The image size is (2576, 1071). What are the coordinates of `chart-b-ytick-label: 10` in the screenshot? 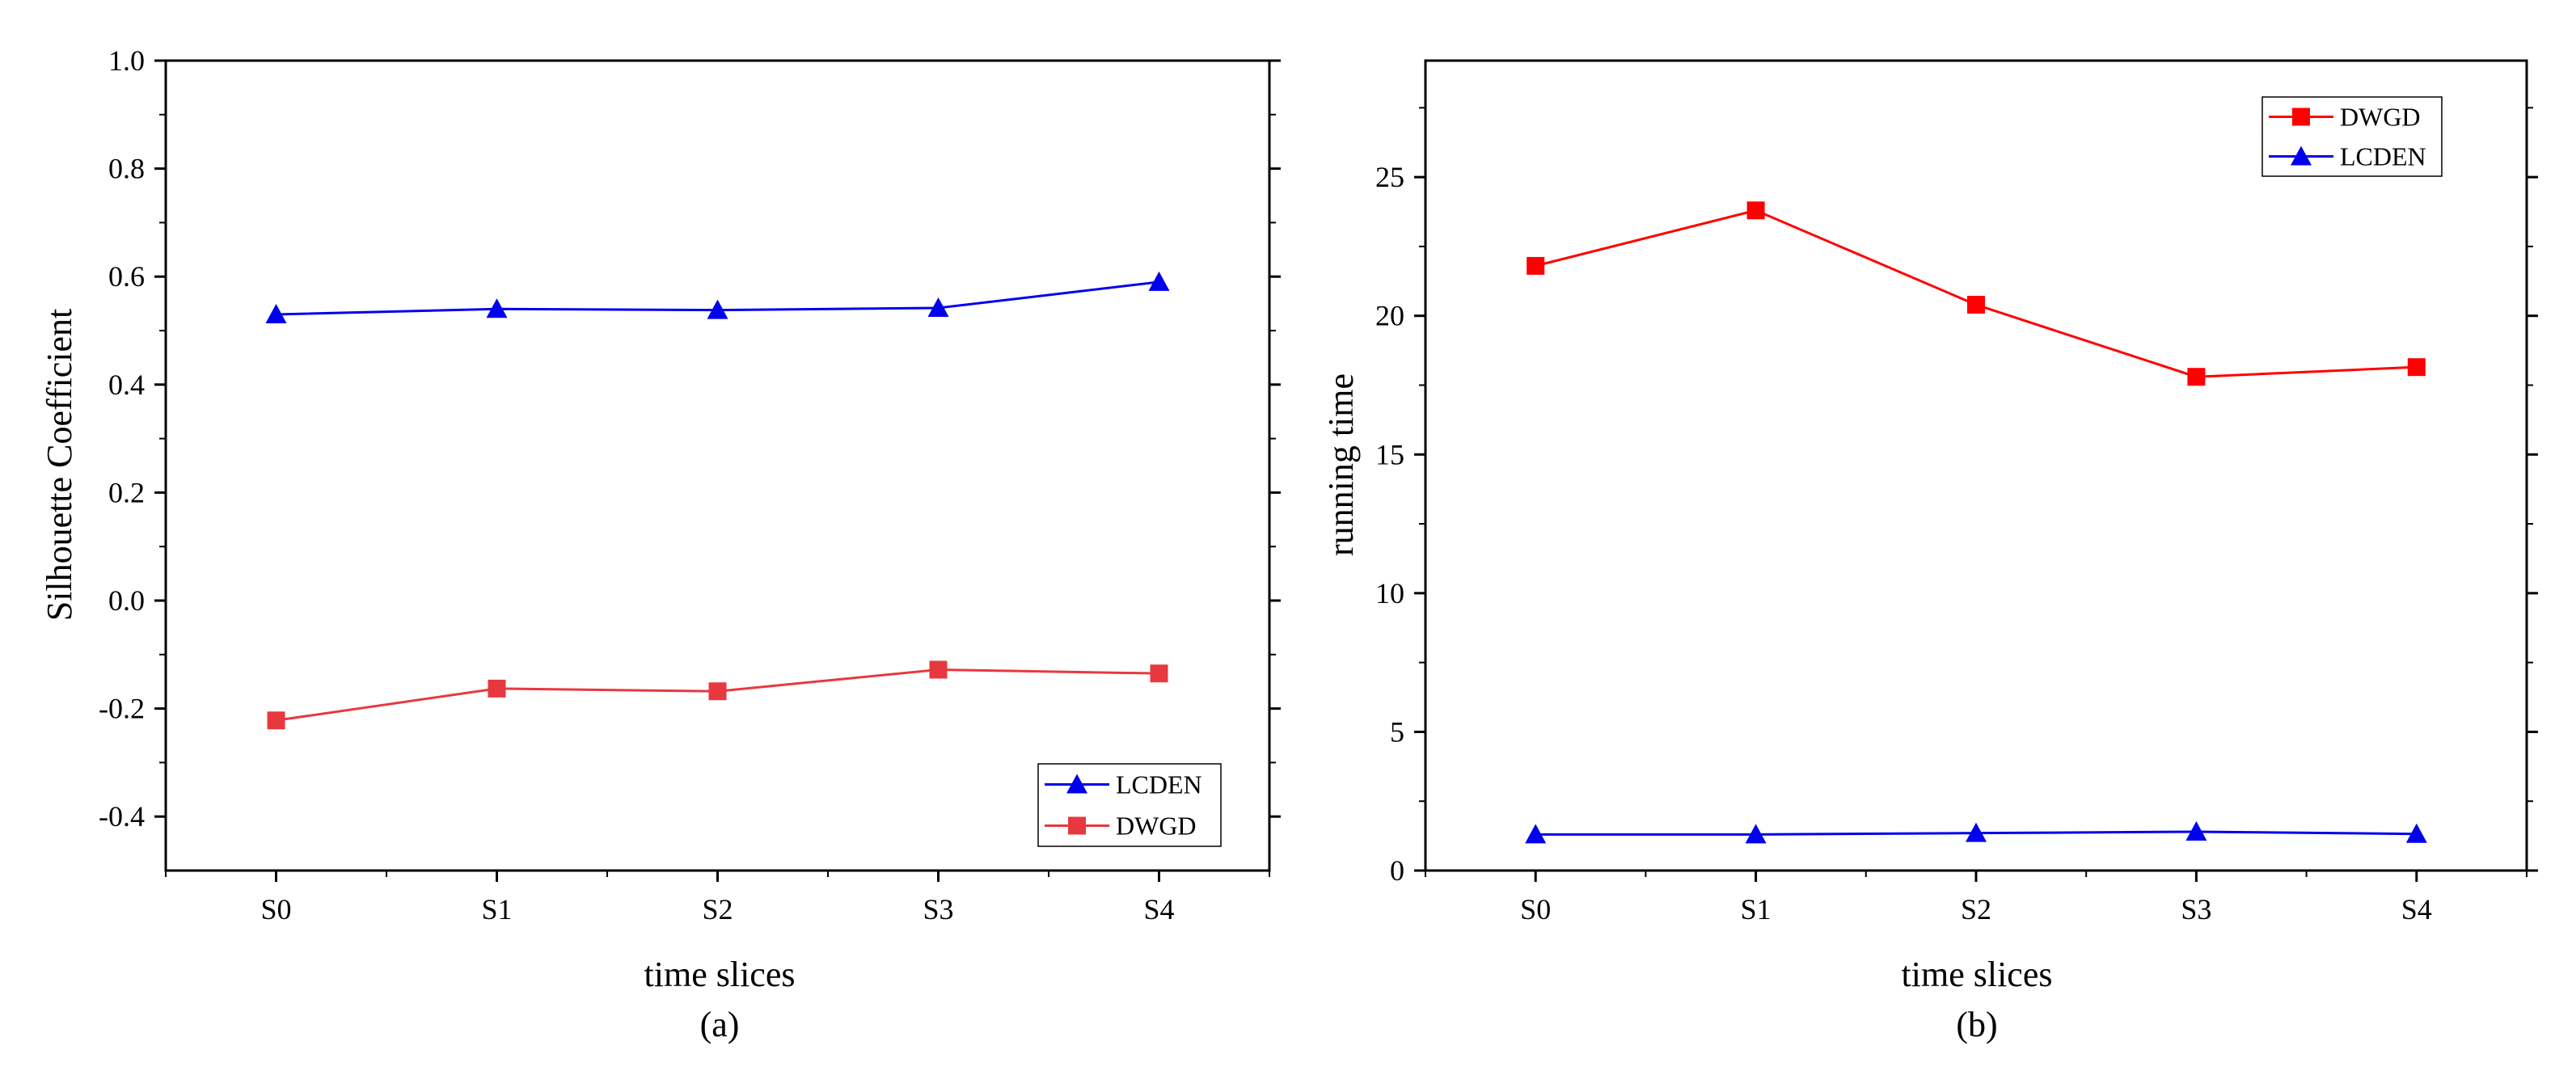 It's located at (1389, 593).